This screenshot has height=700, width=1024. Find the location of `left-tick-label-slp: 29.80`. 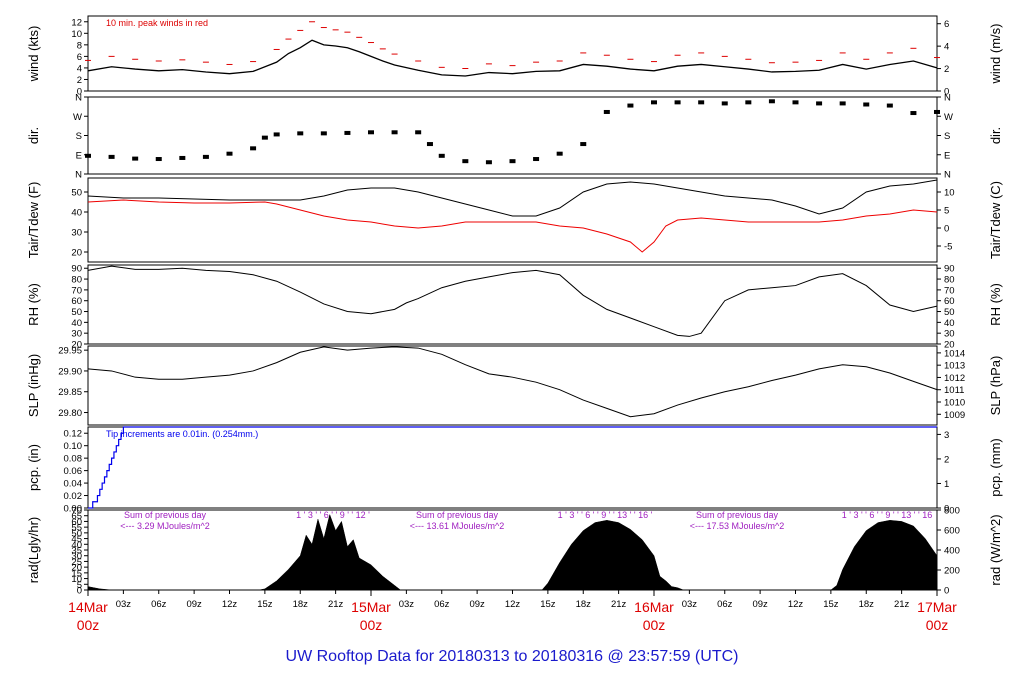

left-tick-label-slp: 29.80 is located at coordinates (70, 413).